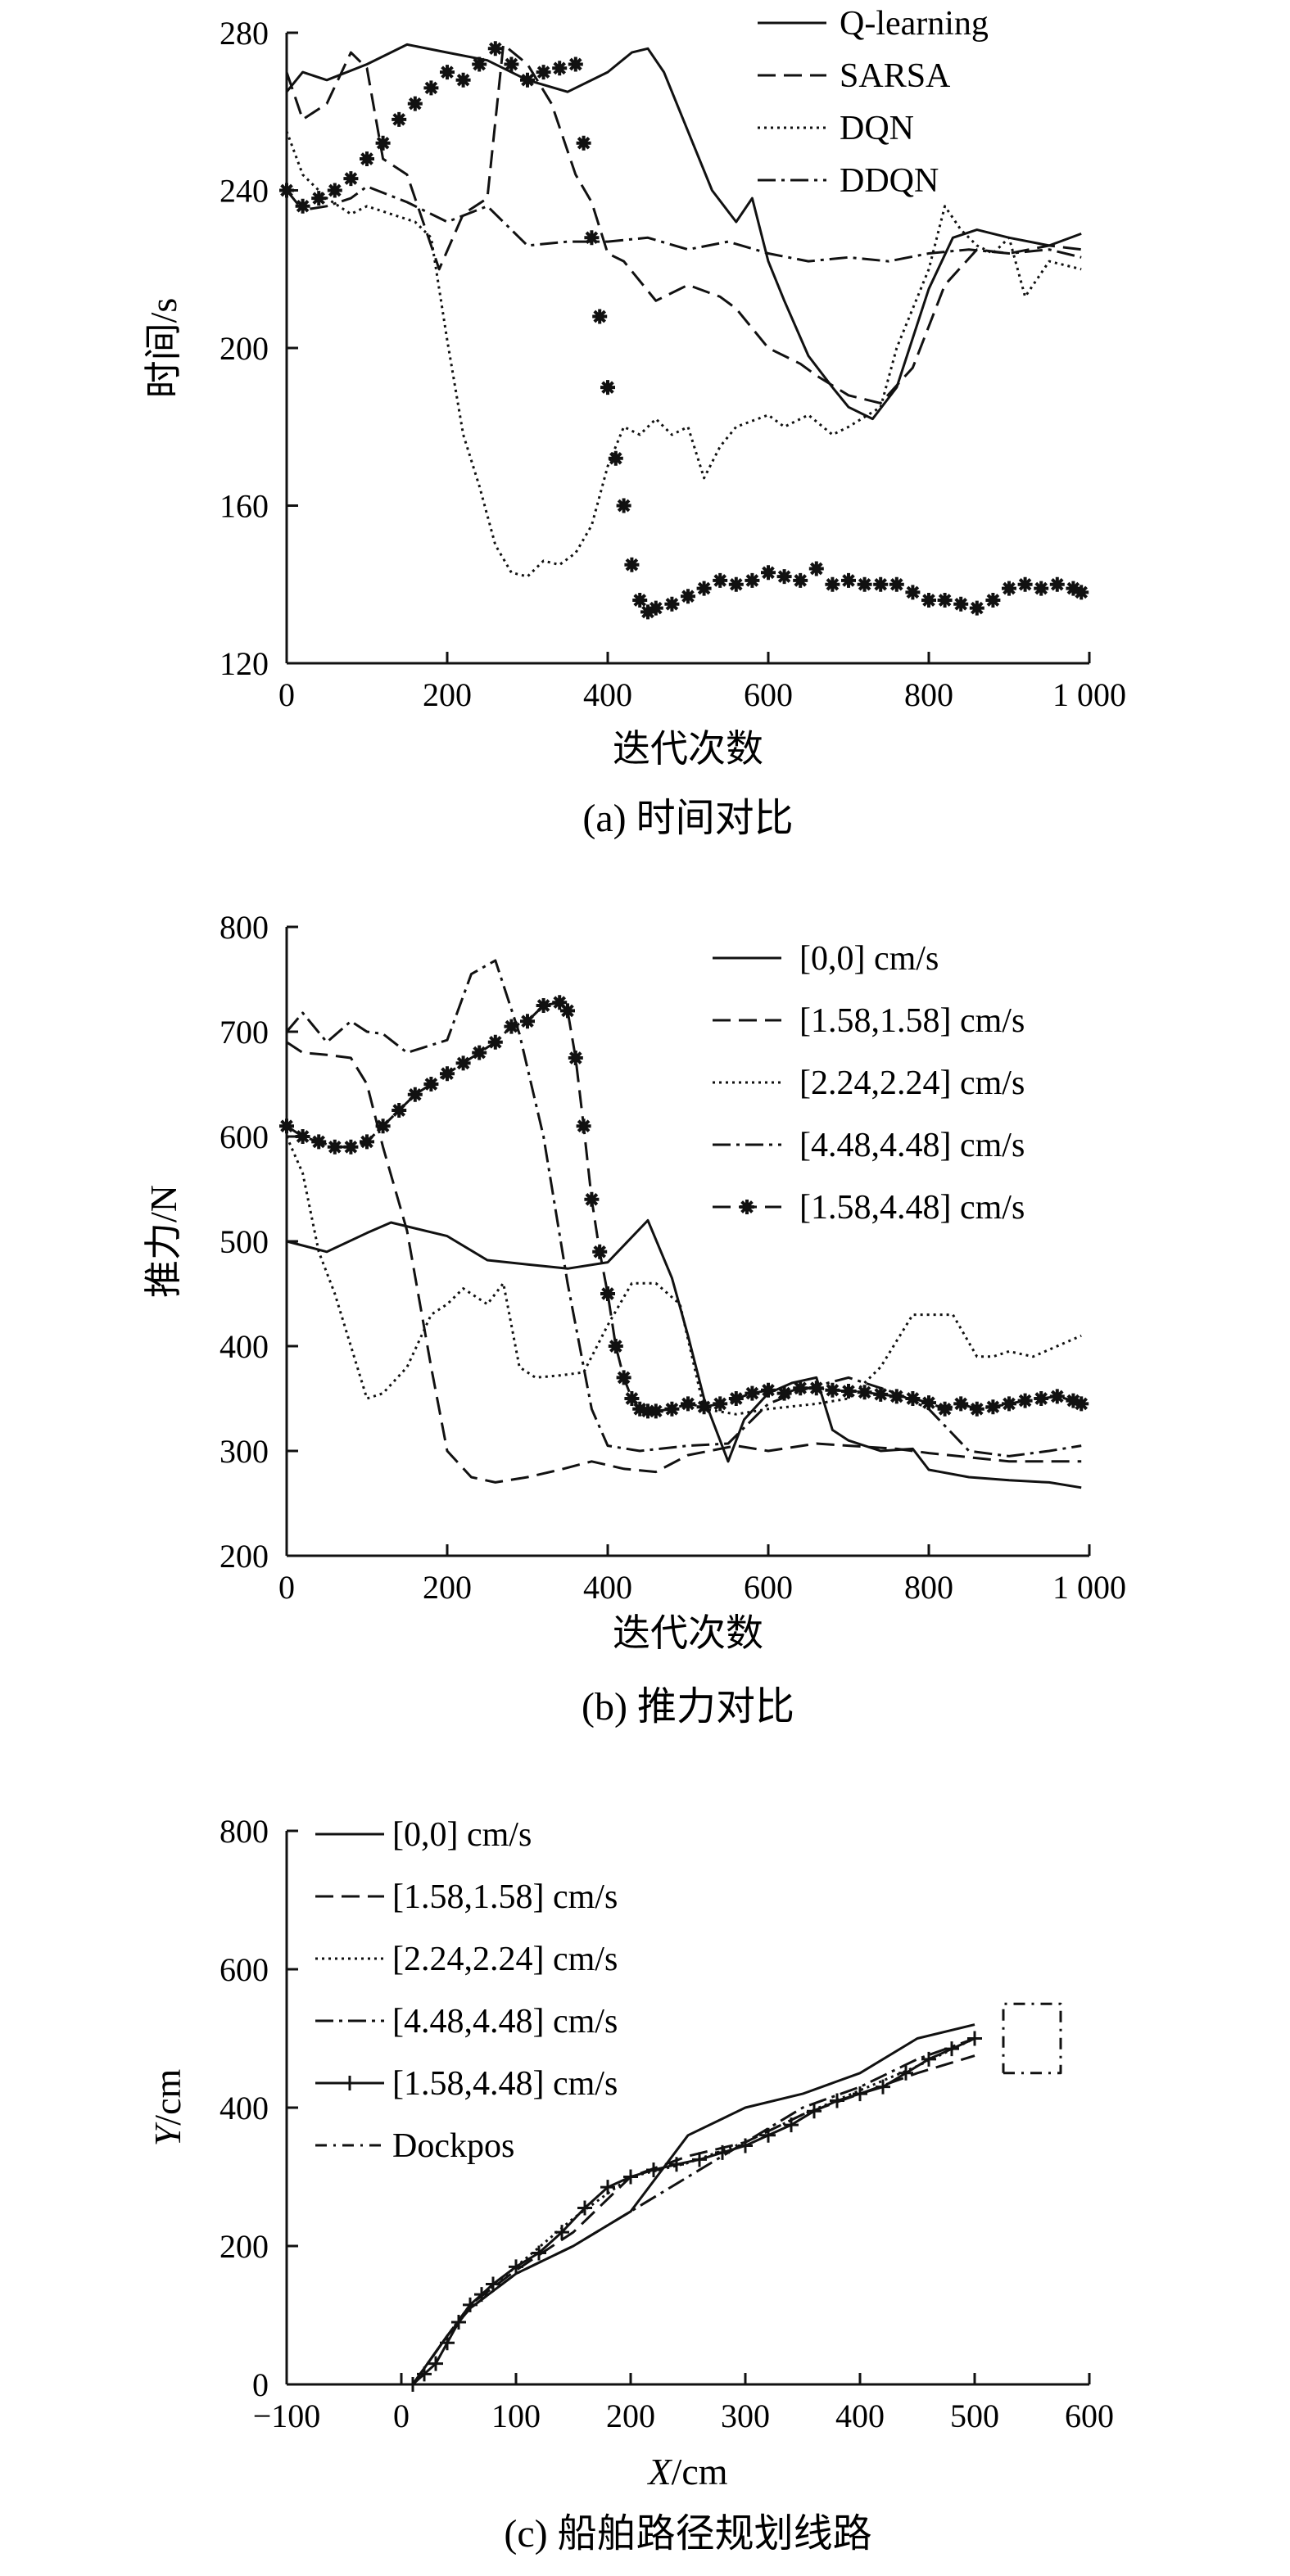 This screenshot has height=2576, width=1290. Describe the element at coordinates (244, 1346) in the screenshot. I see `y-tick-label: 400` at that location.